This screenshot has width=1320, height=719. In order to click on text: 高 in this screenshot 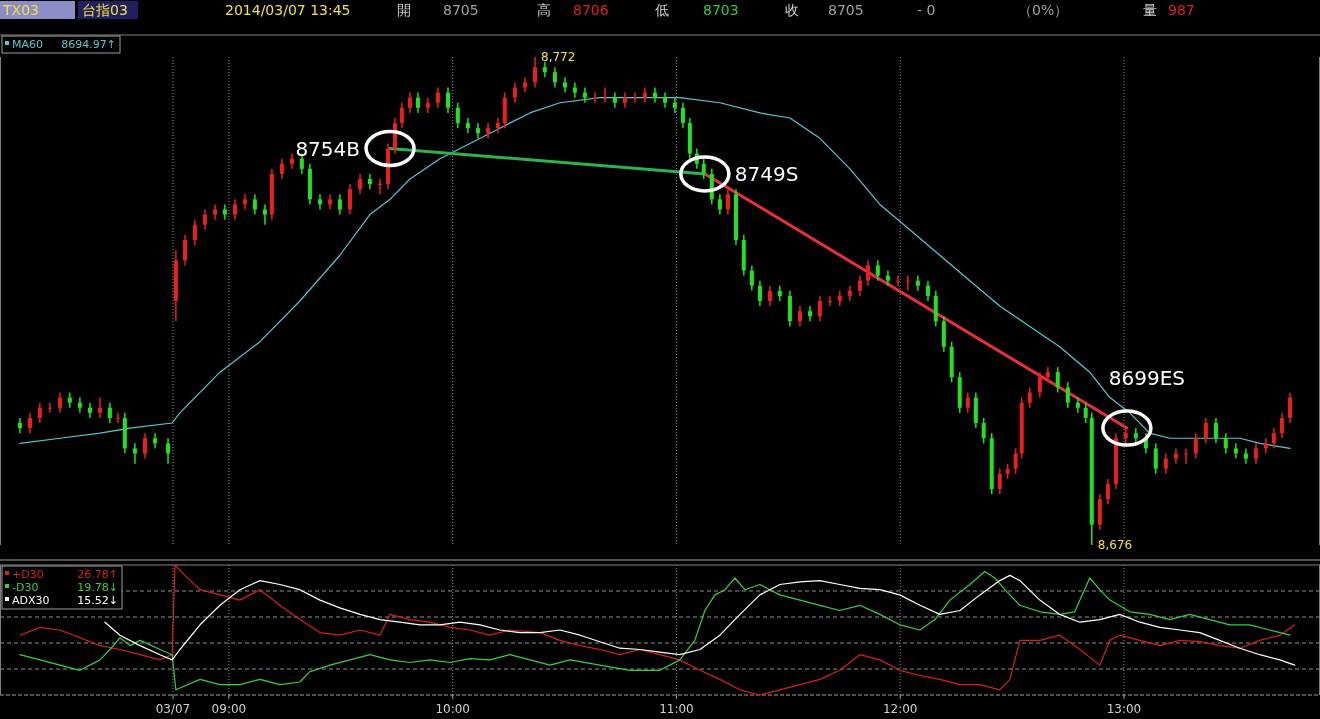, I will do `click(544, 10)`.